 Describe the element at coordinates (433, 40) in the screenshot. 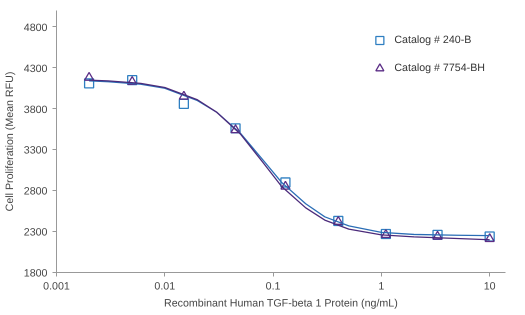

I see `legend-label: Catalog # 240-B` at that location.